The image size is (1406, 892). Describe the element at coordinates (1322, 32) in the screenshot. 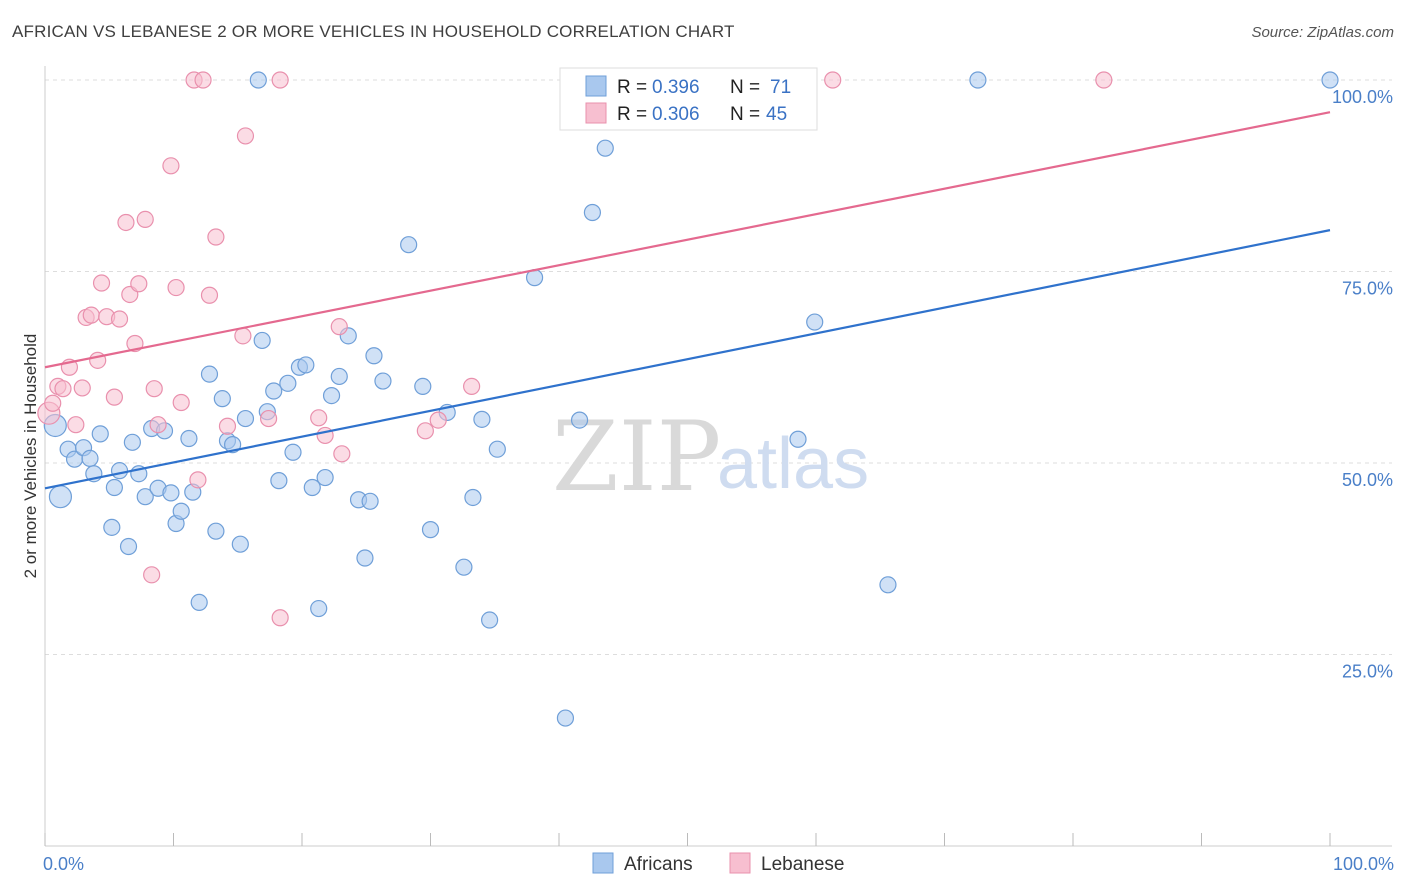

I see `chart-source: Source: ZipAtlas.com` at that location.